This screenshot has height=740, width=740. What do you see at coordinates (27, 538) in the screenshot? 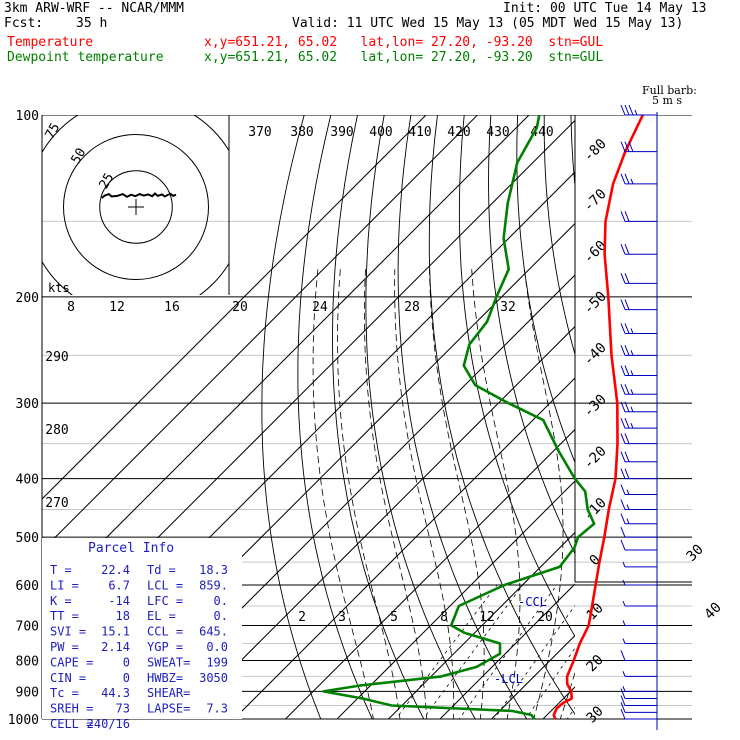
I see `pressure-tick-label: 500` at bounding box center [27, 538].